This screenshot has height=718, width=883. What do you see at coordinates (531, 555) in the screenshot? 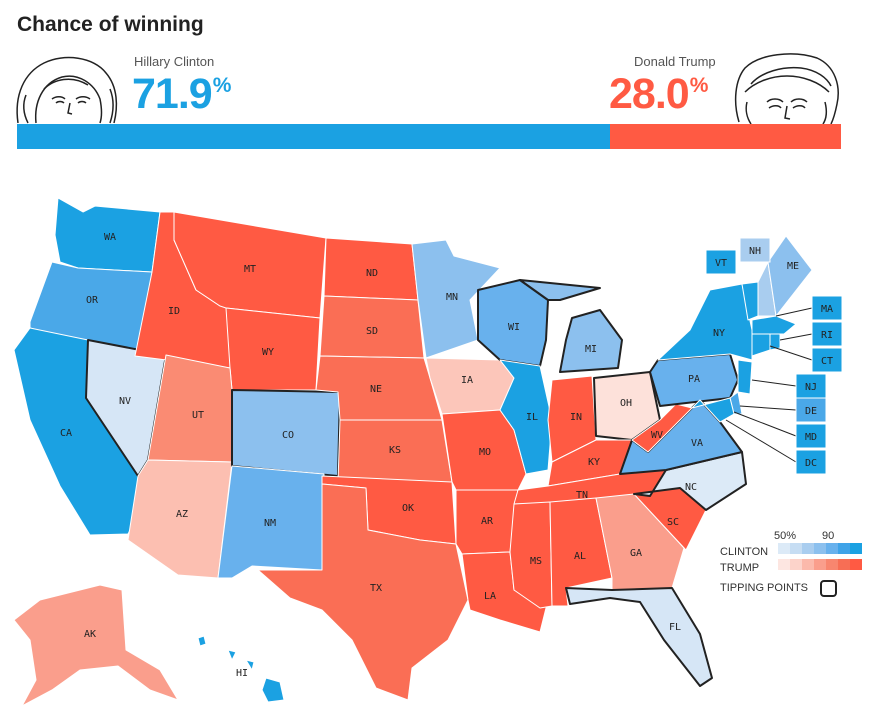
I see `state-MS` at bounding box center [531, 555].